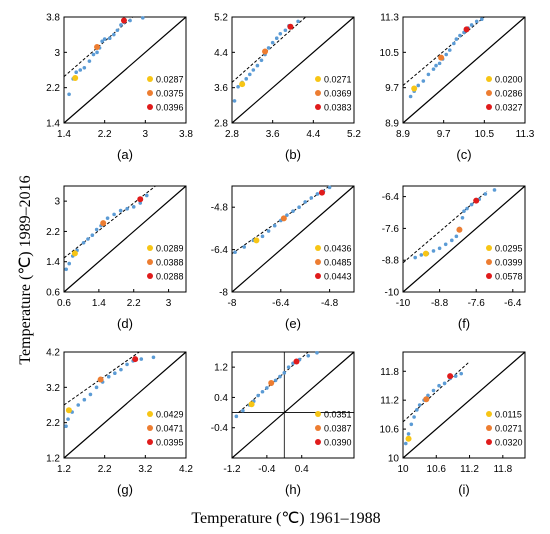 The height and width of the screenshot is (534, 550). I want to click on legend-label: 0.0351, so click(338, 415).